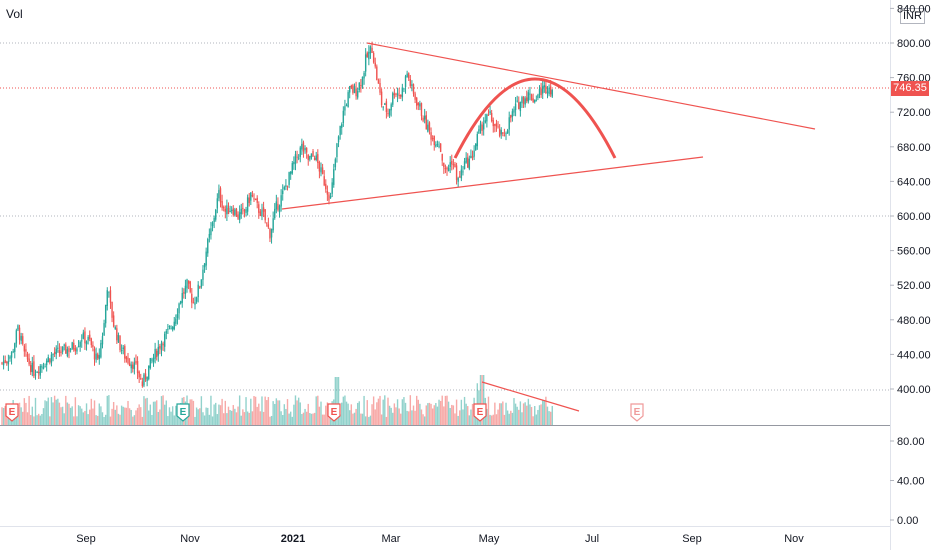  What do you see at coordinates (912, 16) in the screenshot?
I see `currency-badge: INR` at bounding box center [912, 16].